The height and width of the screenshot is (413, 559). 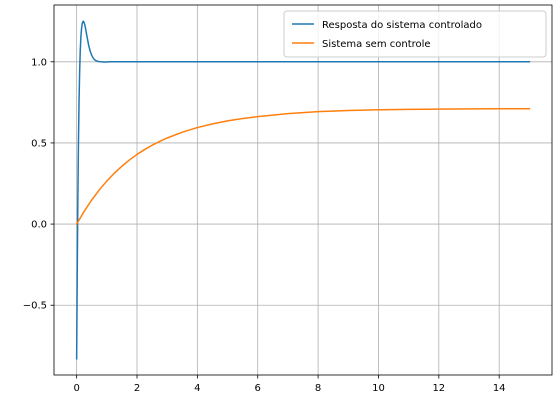 I want to click on x-tick-label: 6, so click(x=258, y=388).